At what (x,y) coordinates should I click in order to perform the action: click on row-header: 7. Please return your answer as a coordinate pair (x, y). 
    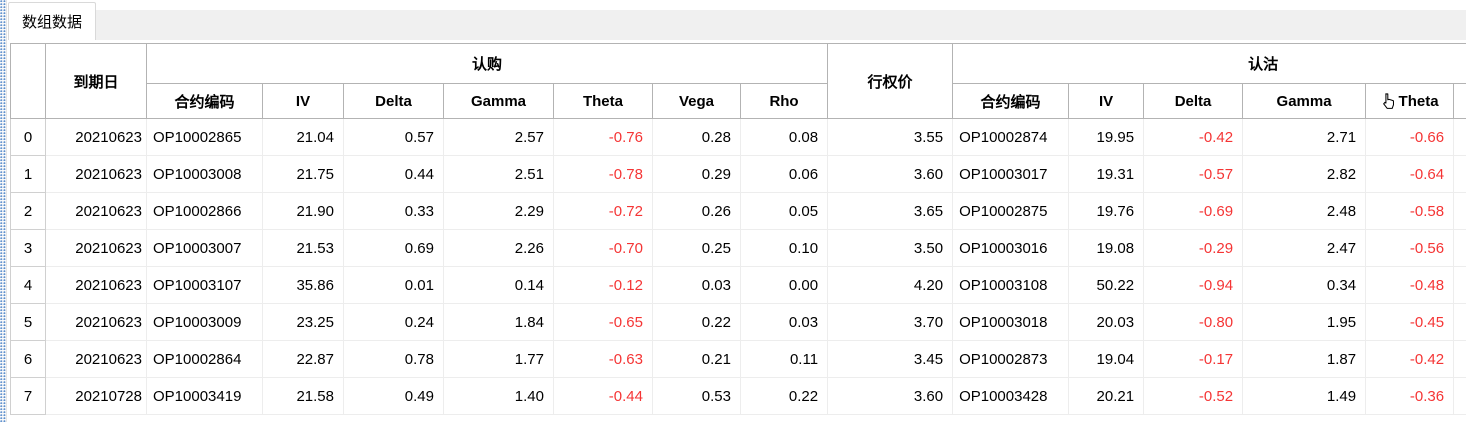
    Looking at the image, I should click on (28, 396).